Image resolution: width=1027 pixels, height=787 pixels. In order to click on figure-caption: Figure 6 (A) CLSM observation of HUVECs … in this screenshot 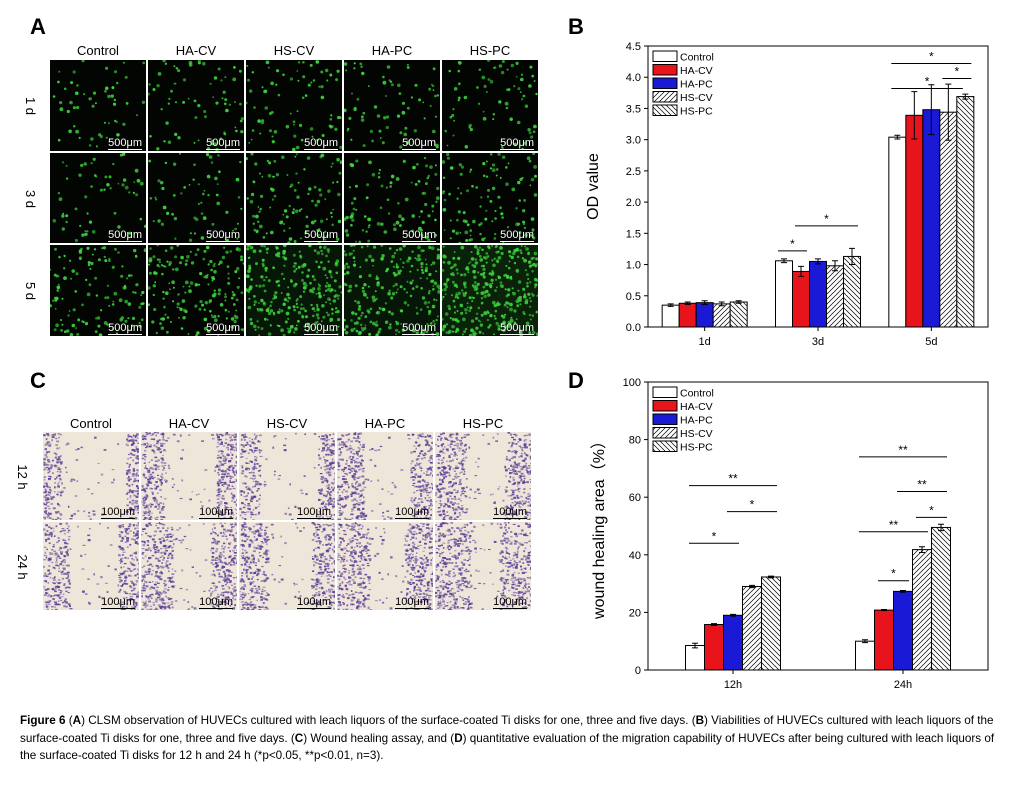, I will do `click(515, 738)`.